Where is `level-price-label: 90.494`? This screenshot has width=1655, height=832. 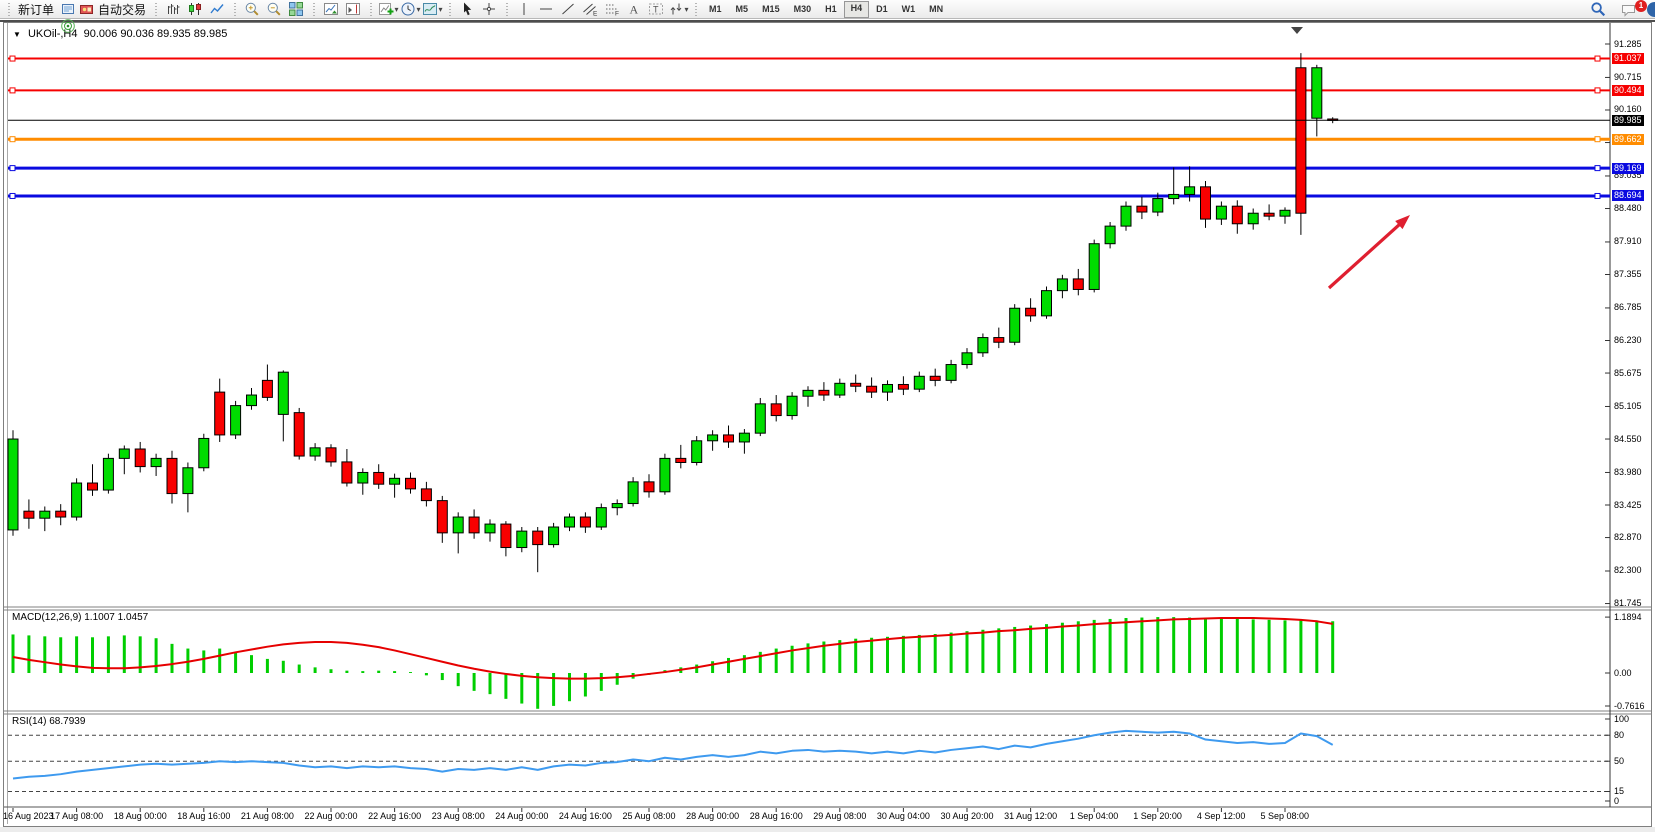 level-price-label: 90.494 is located at coordinates (1628, 90).